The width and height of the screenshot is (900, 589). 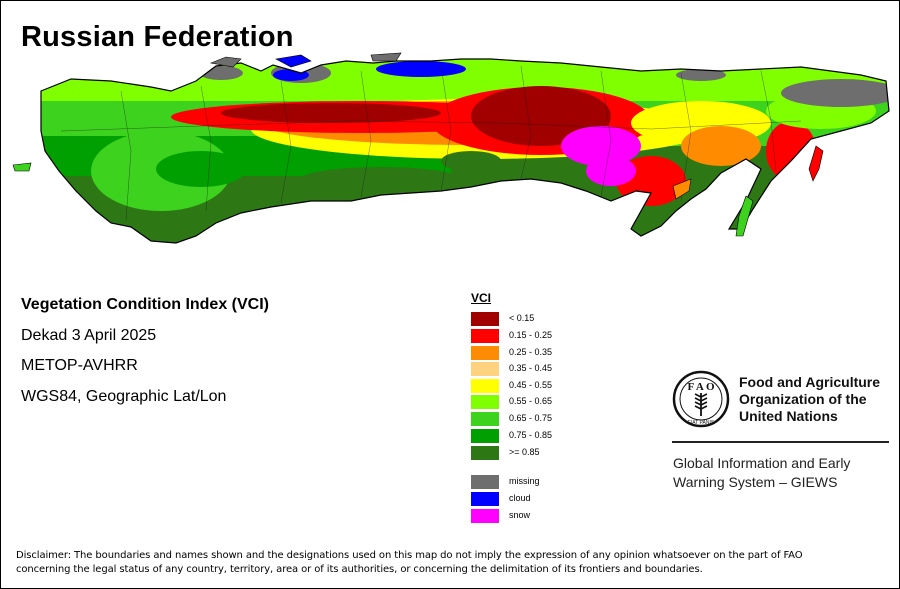 What do you see at coordinates (225, 62) in the screenshot?
I see `island-novaya-zemlya` at bounding box center [225, 62].